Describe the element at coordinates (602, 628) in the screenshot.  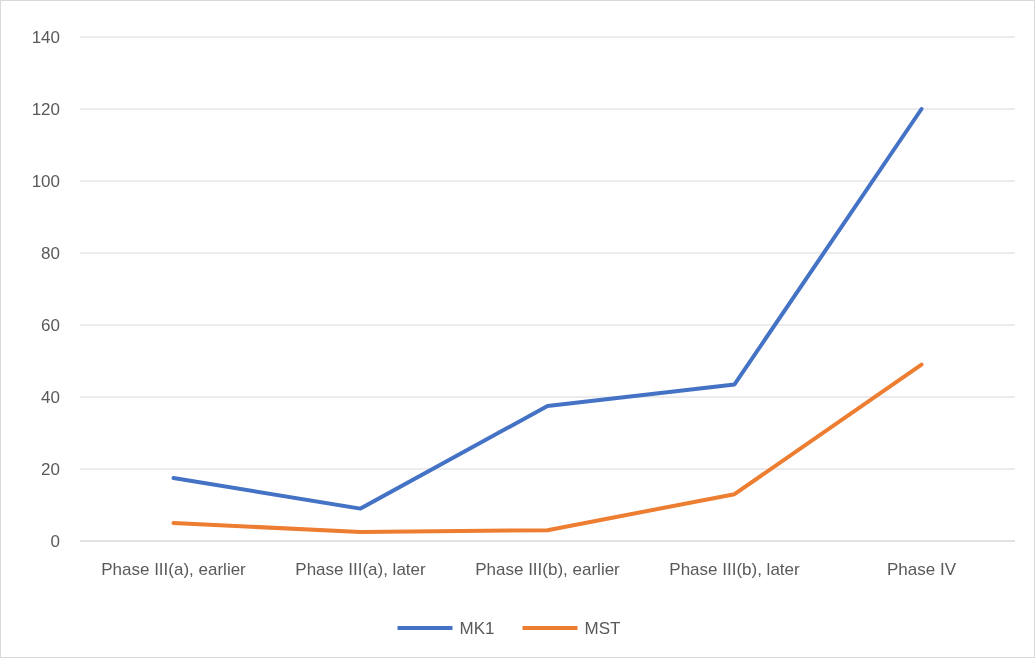
I see `legend-label: MST` at that location.